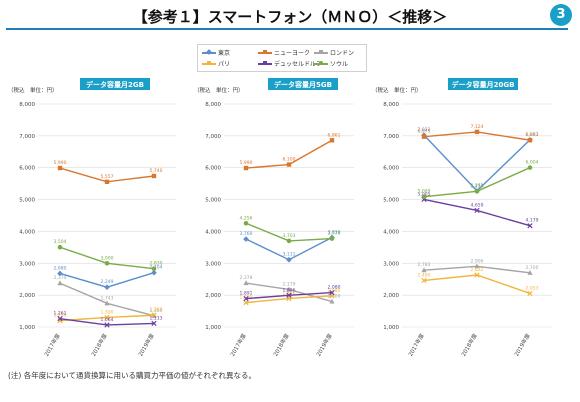 Image resolution: width=580 pixels, height=402 pixels. What do you see at coordinates (532, 135) in the screenshot?
I see `data-label: 6,863` at bounding box center [532, 135].